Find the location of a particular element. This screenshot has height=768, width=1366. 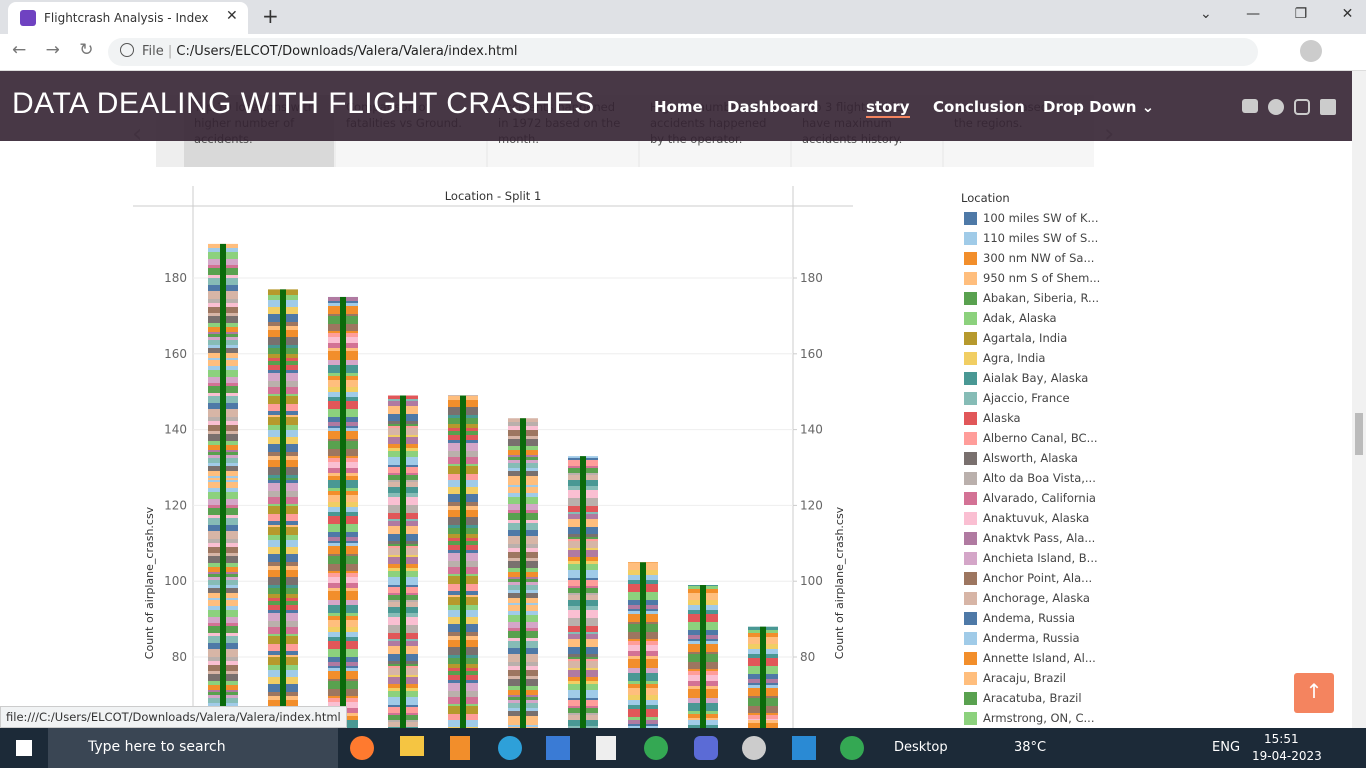

tab-close: ✕ is located at coordinates (232, 16).